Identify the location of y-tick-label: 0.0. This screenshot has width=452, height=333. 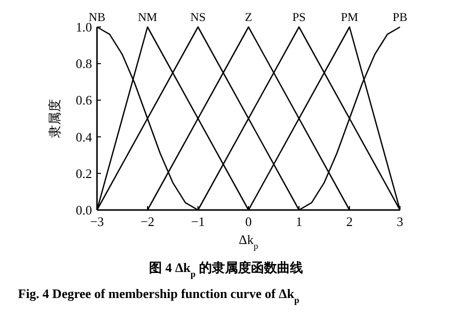
(84, 210).